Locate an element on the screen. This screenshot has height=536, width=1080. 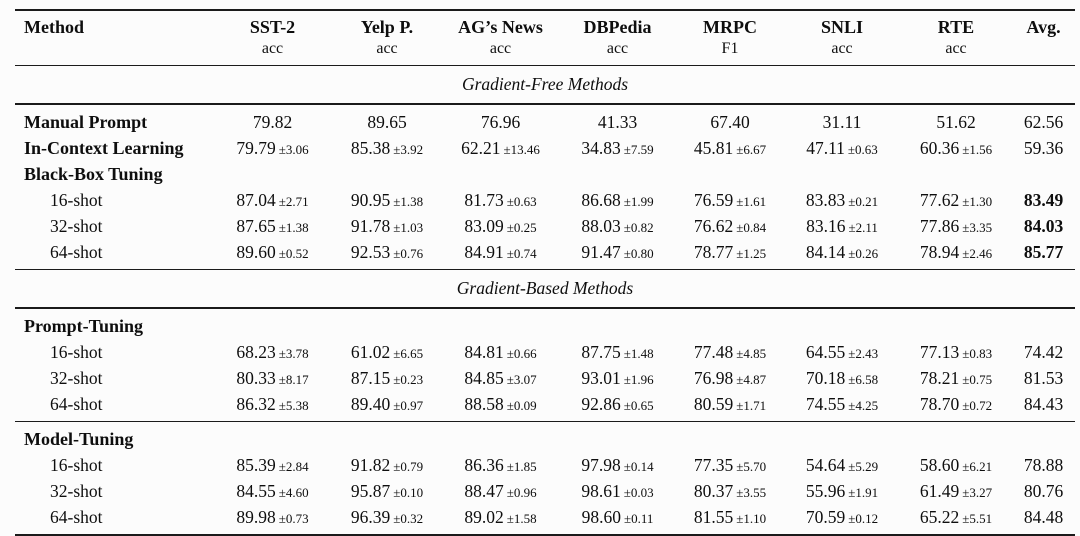
column-metric: F1 is located at coordinates (730, 48).